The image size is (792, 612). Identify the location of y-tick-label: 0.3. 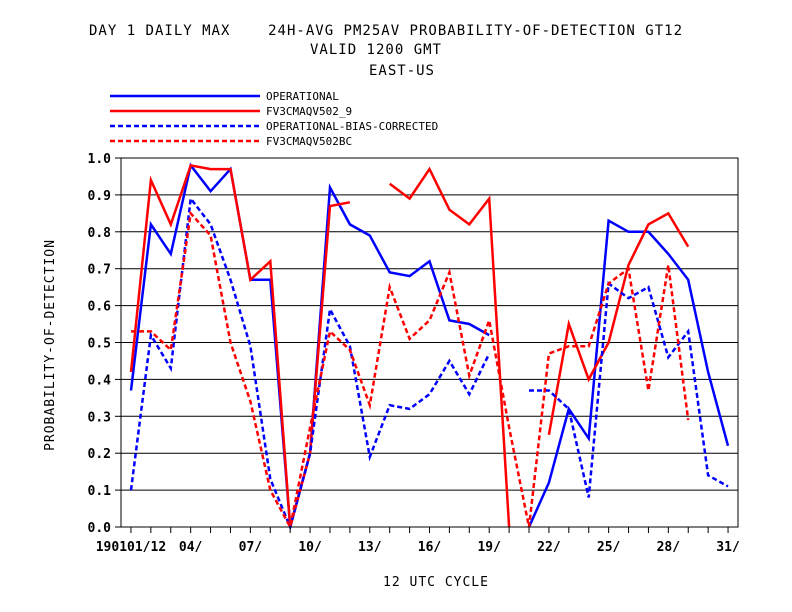
(99, 417).